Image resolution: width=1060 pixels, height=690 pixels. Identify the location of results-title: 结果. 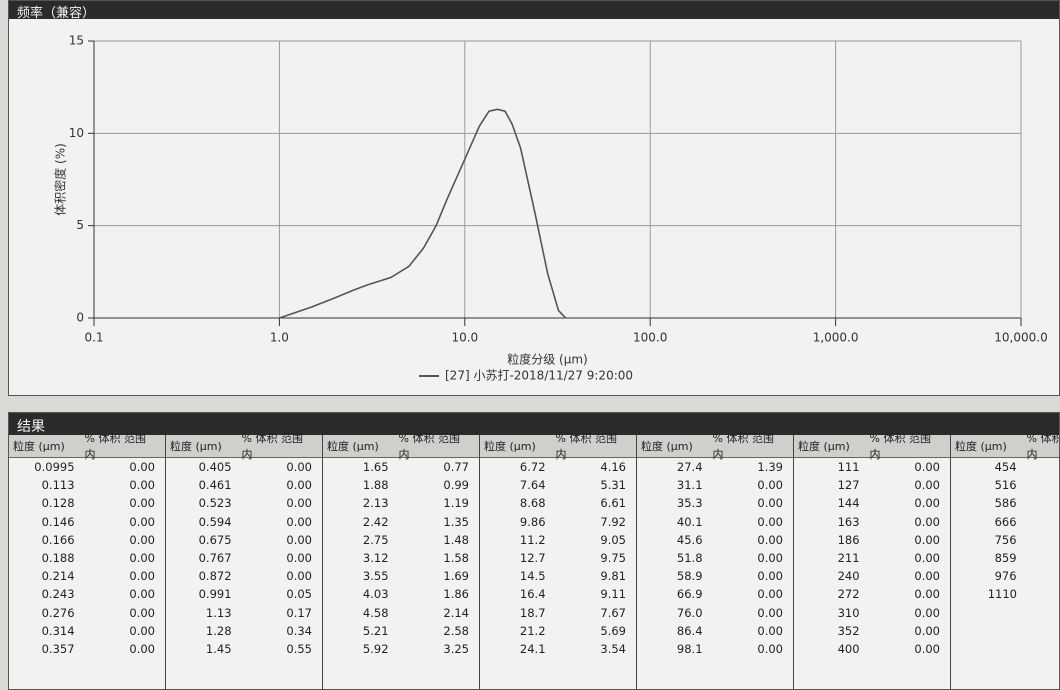
(534, 424).